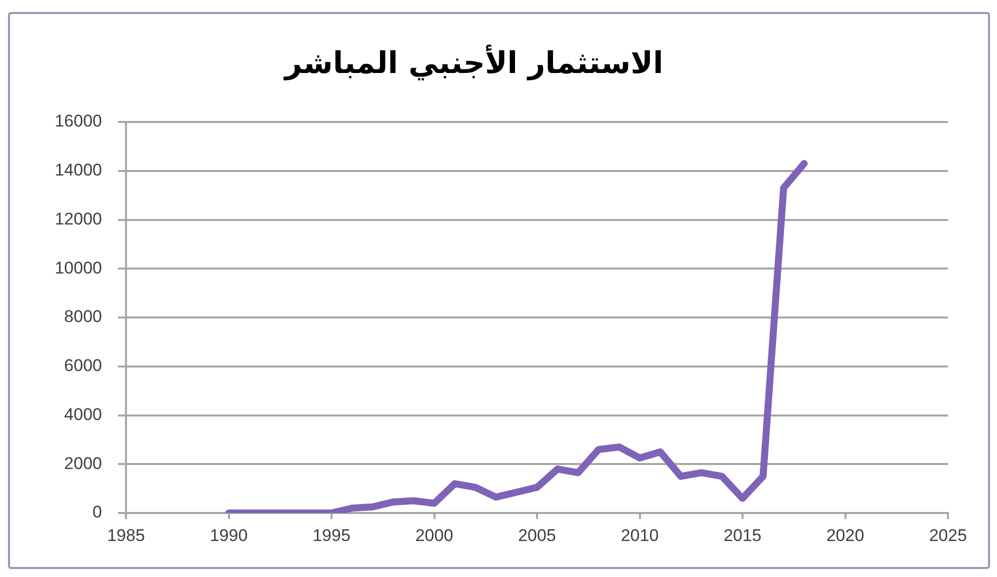 The height and width of the screenshot is (577, 997). Describe the element at coordinates (83, 366) in the screenshot. I see `y-tick-label: 6000` at that location.